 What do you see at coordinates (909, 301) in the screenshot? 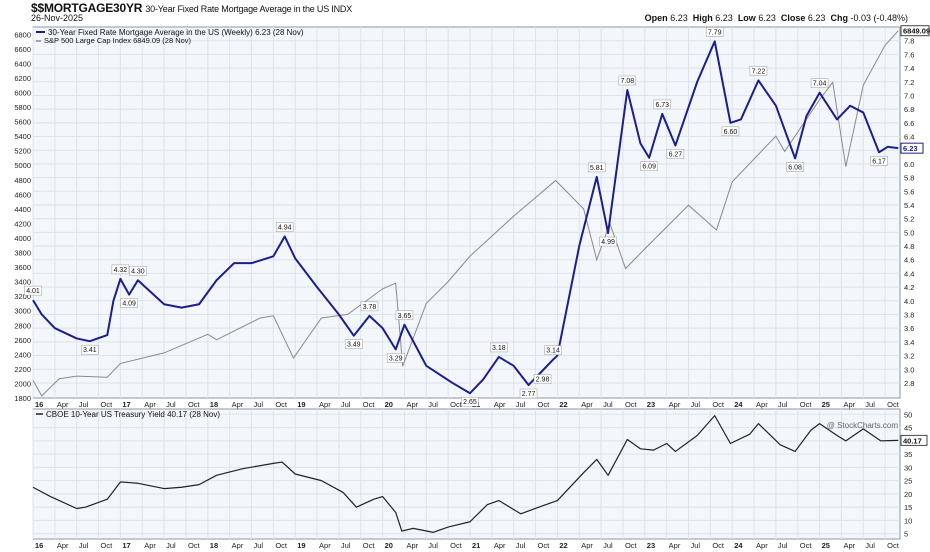
I see `y-right-tick-label: 4.0` at bounding box center [909, 301].